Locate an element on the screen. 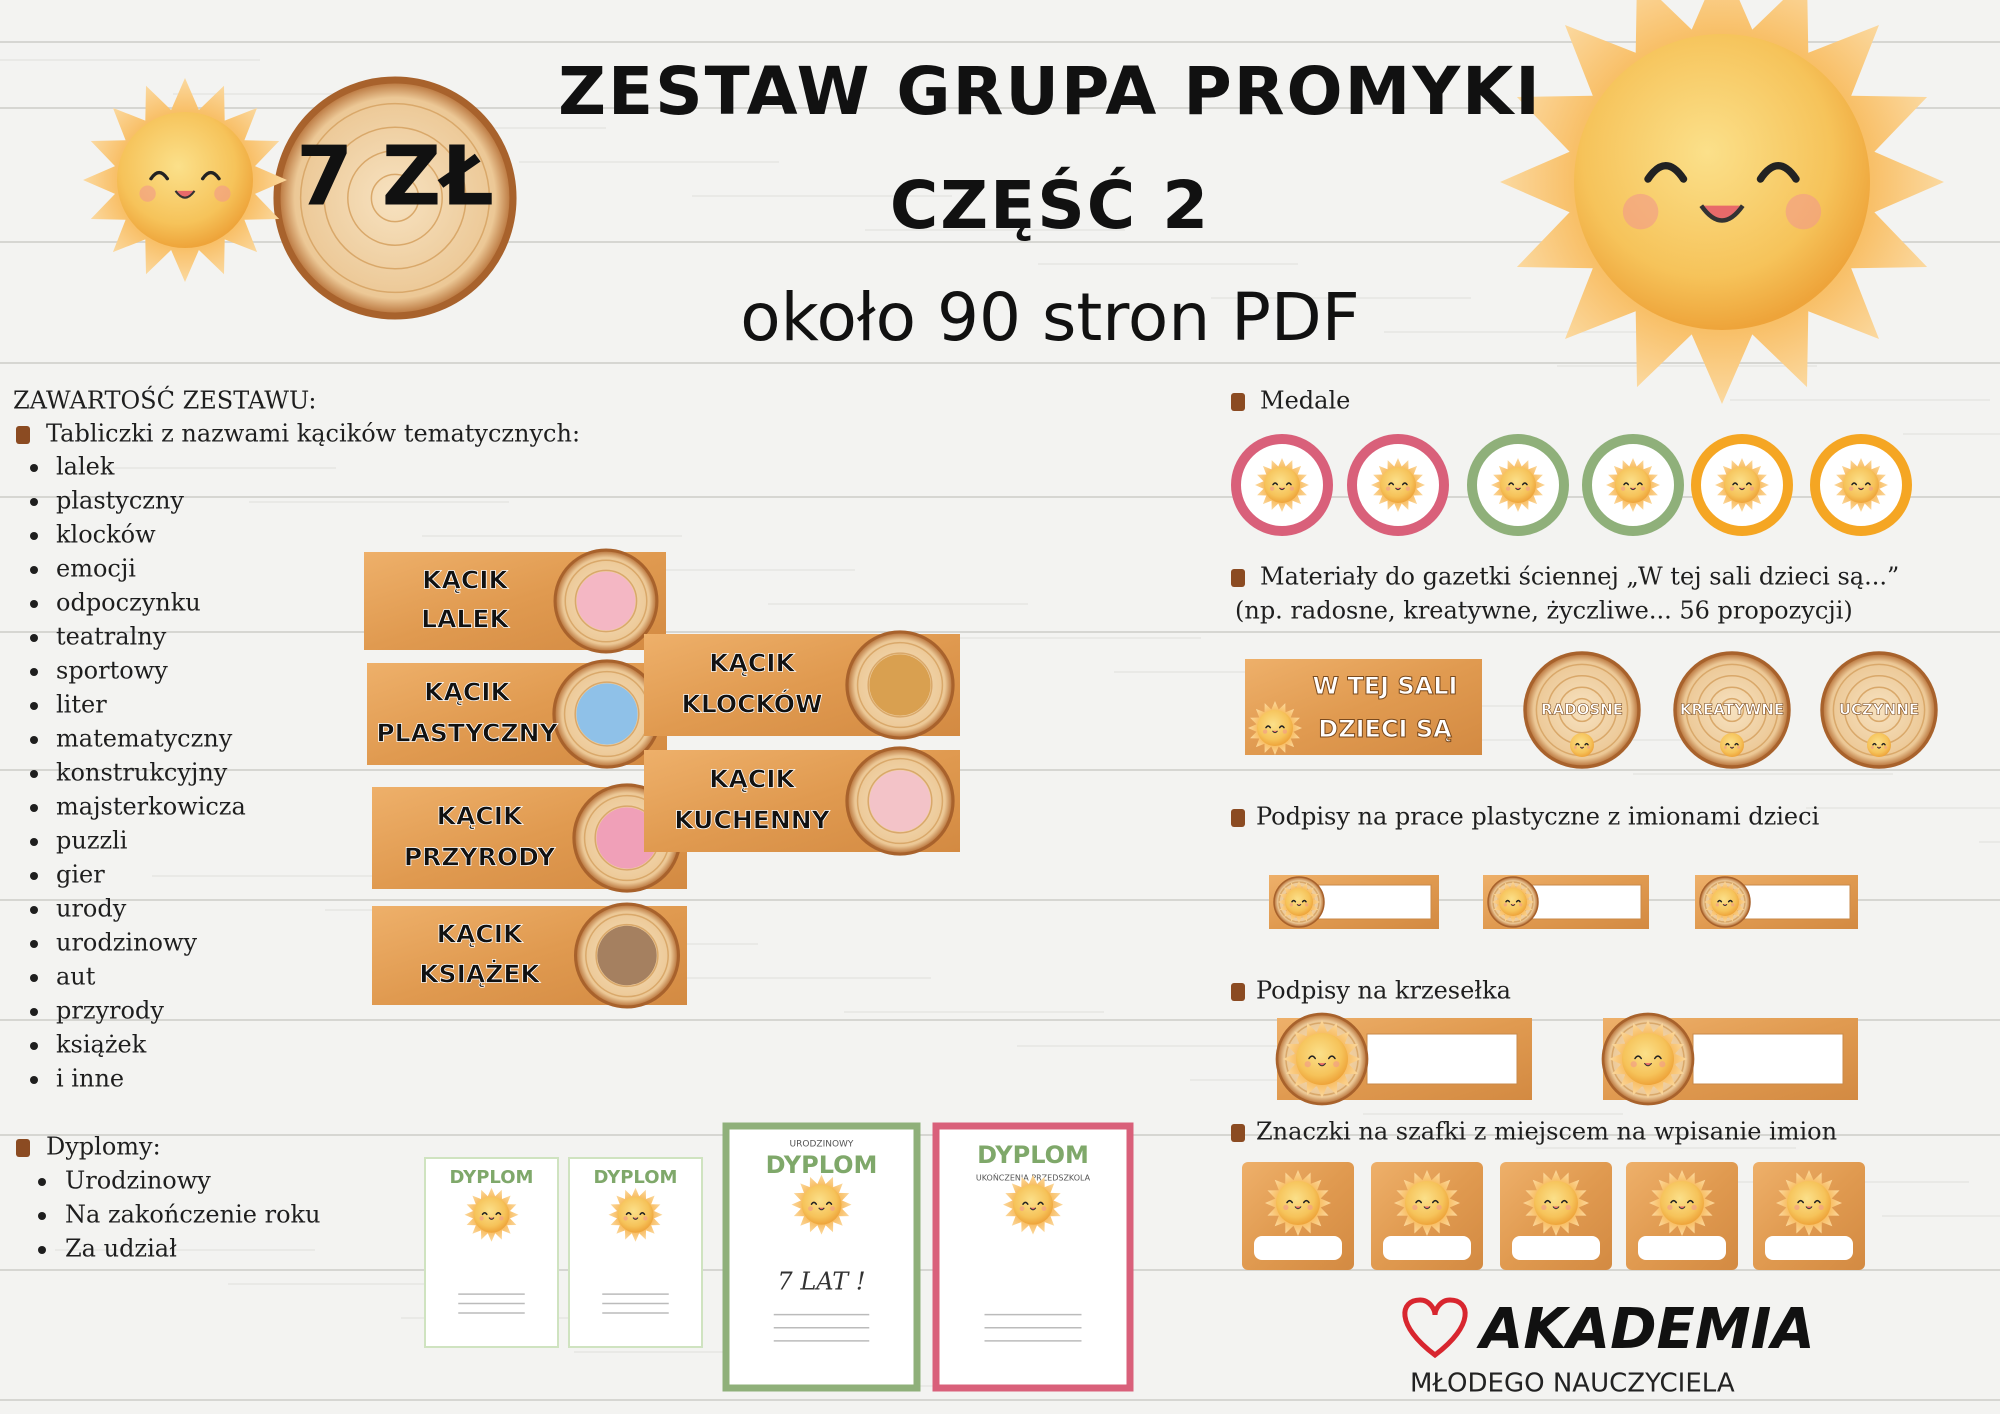 The width and height of the screenshot is (2000, 1414). wall-word: KREATYWNE is located at coordinates (1732, 710).